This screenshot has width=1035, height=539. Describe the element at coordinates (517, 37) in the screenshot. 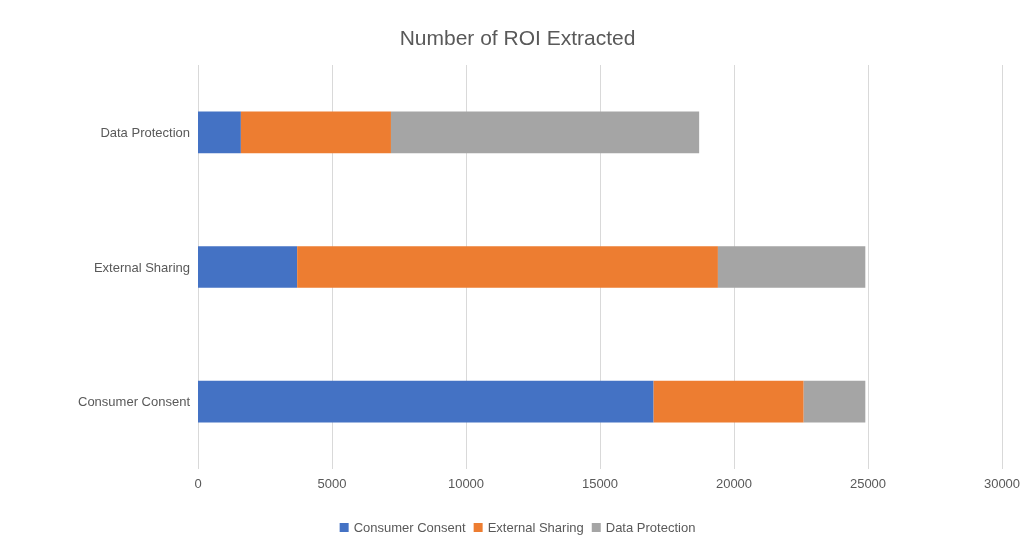

I see `chart-title: Number of ROI Extracted` at that location.